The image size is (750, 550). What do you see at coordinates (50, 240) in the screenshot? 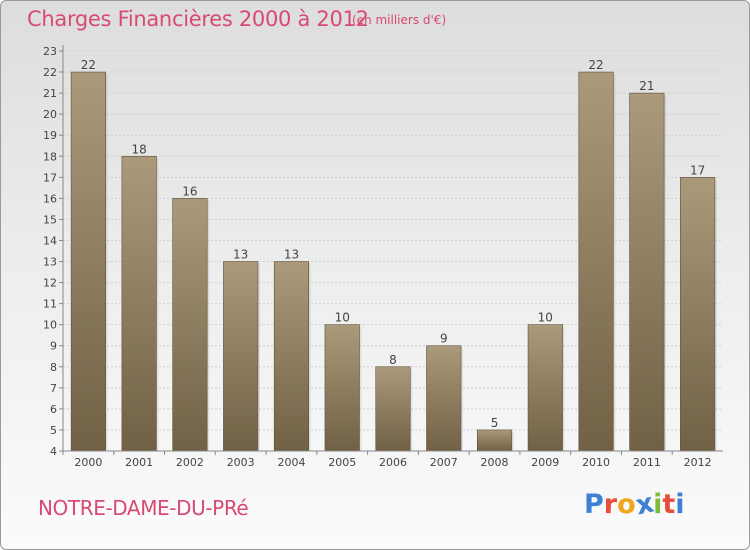
I see `y-tick-label: 14` at bounding box center [50, 240].